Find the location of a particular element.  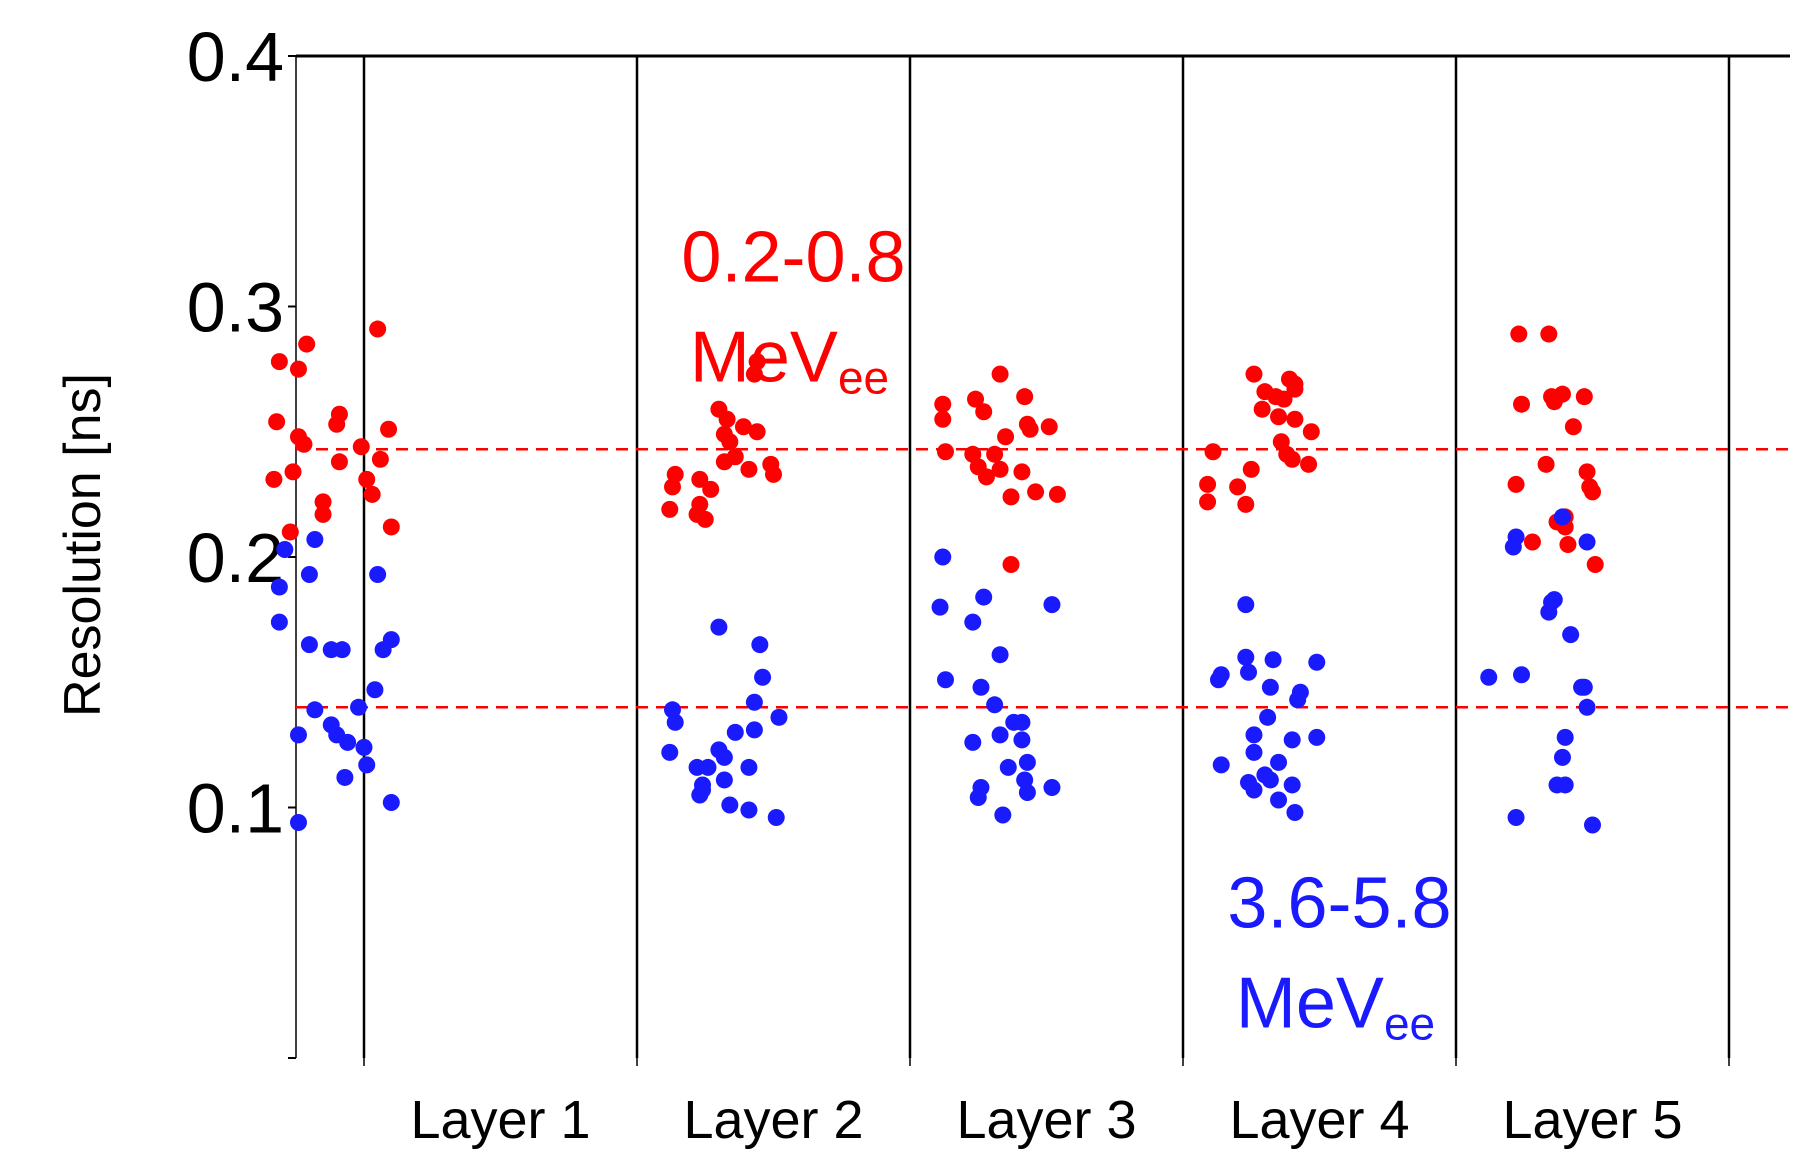

y-ticks: 0.1 0.2 0.3 0.4 is located at coordinates (241, 538).